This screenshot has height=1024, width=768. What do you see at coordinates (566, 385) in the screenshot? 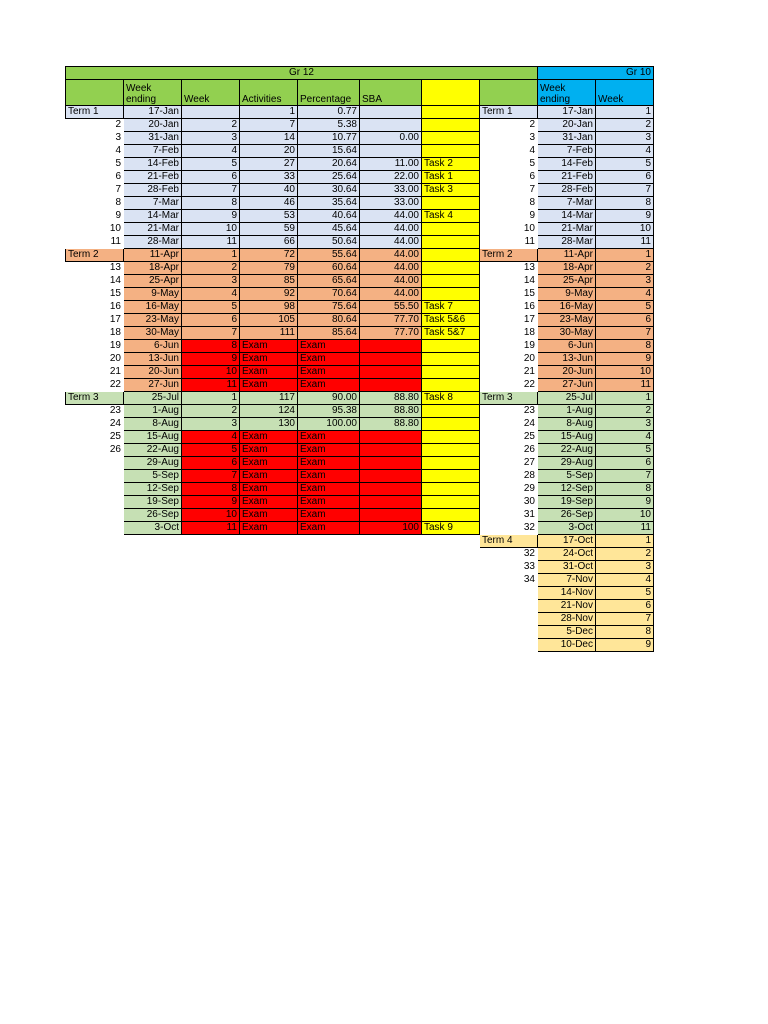
I see `gr10-week-ending-cell: 27-Jun` at bounding box center [566, 385].